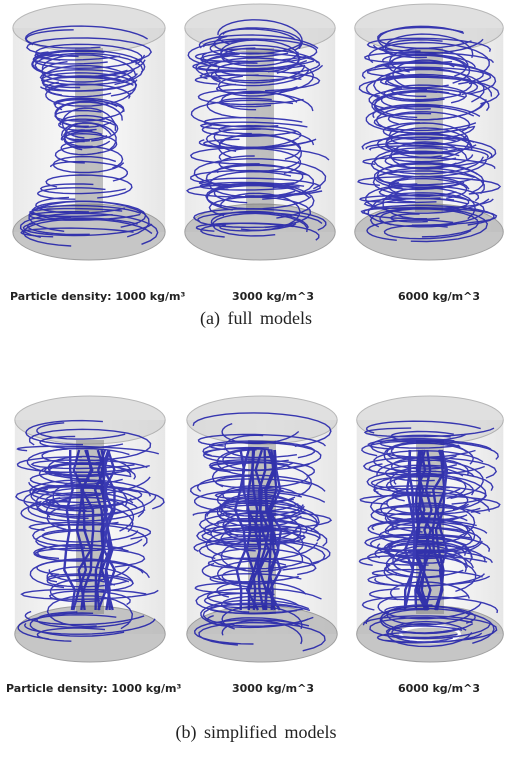 Image resolution: width=512 pixels, height=768 pixels. Describe the element at coordinates (256, 318) in the screenshot. I see `caption-a: (a) full models` at that location.